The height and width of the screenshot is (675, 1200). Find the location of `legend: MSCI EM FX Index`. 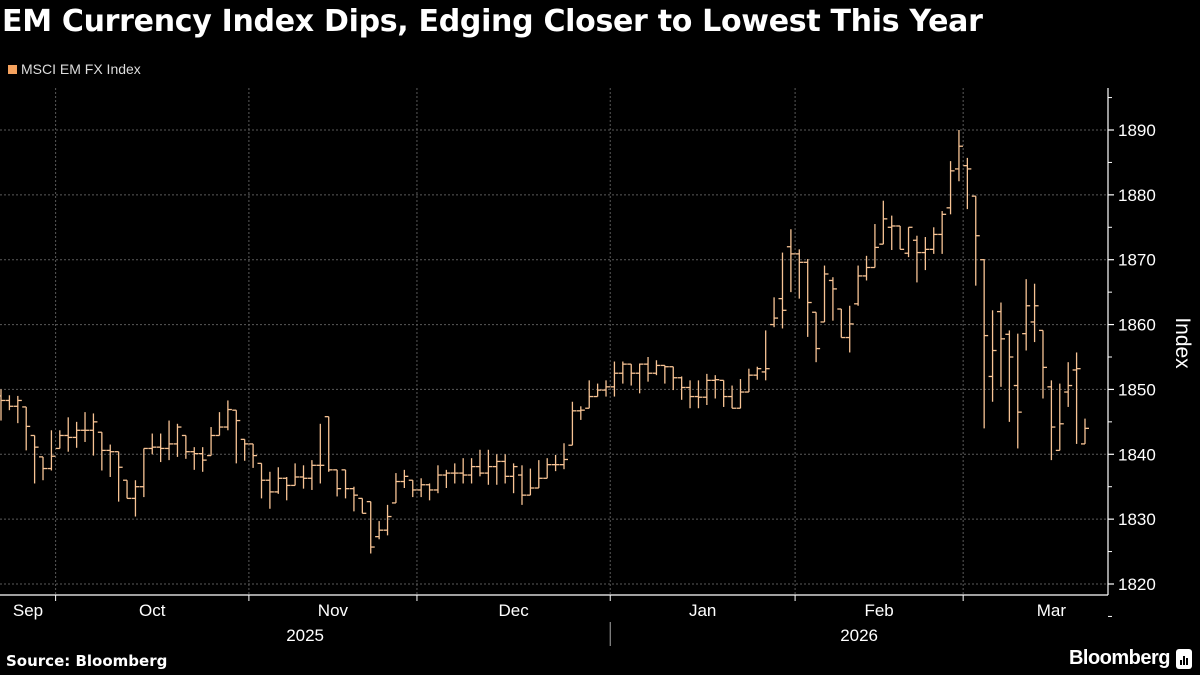

legend: MSCI EM FX Index is located at coordinates (74, 69).